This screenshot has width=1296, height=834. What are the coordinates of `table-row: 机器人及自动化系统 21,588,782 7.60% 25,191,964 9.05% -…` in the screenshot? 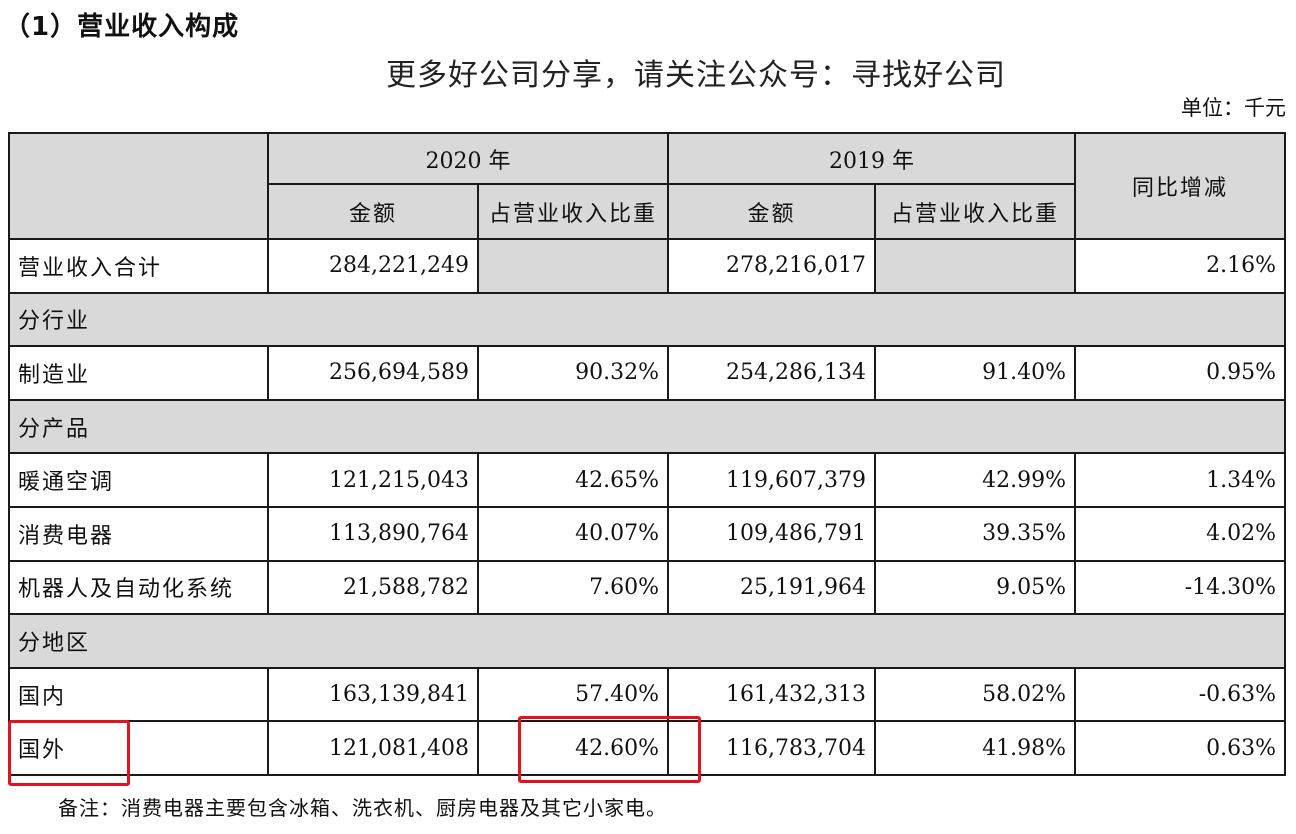 It's located at (647, 587).